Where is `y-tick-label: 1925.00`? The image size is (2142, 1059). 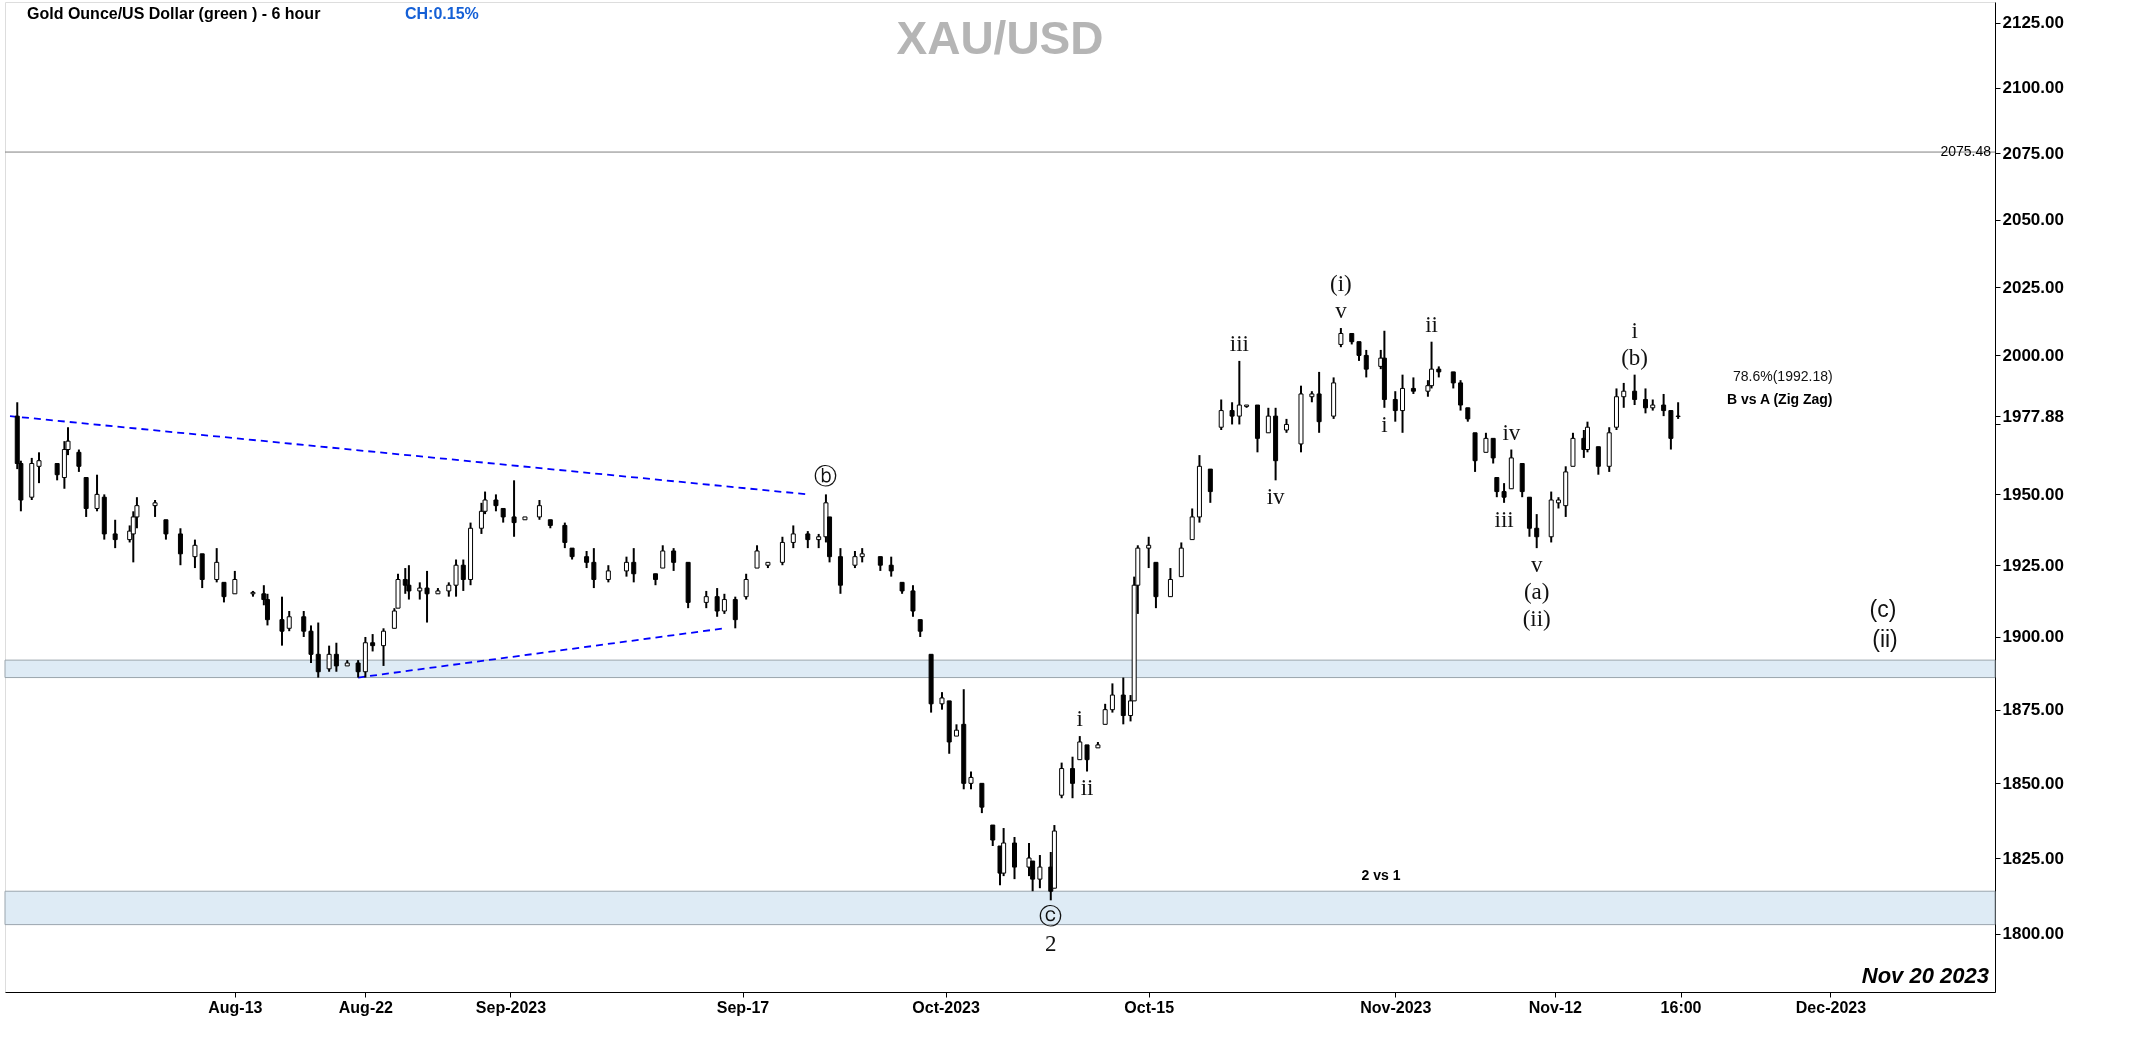 y-tick-label: 1925.00 is located at coordinates (2033, 565).